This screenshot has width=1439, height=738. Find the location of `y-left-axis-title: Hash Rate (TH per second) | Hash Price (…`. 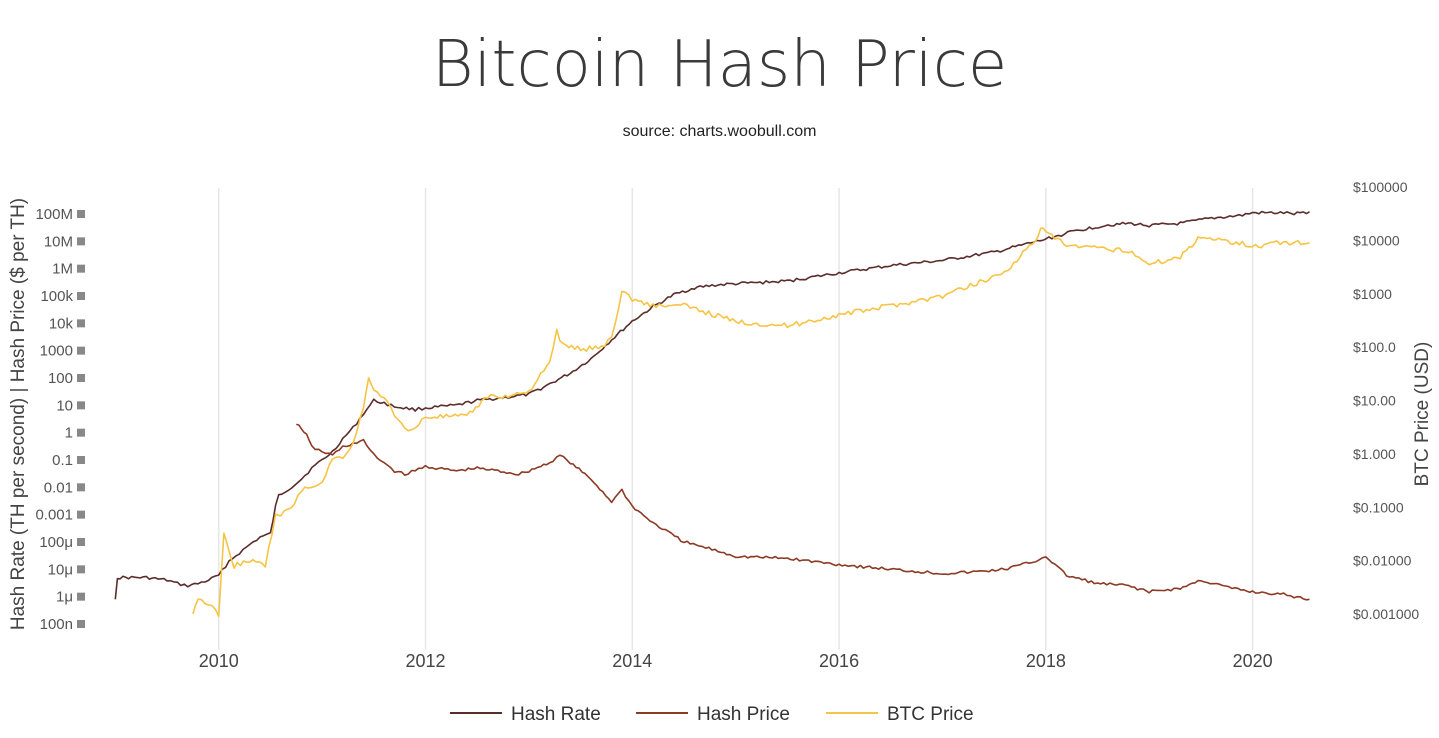

y-left-axis-title: Hash Rate (TH per second) | Hash Price (… is located at coordinates (18, 414).